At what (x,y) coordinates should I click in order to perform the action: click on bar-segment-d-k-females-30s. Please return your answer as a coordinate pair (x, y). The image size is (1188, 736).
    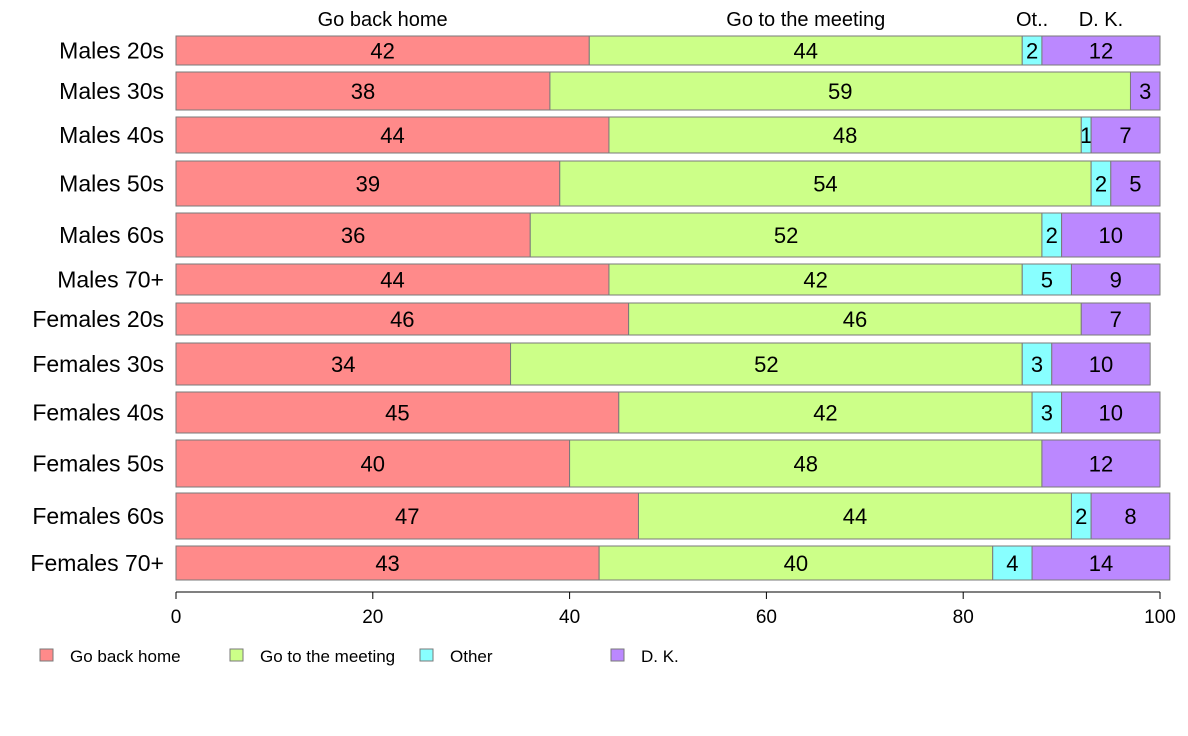
    Looking at the image, I should click on (1101, 364).